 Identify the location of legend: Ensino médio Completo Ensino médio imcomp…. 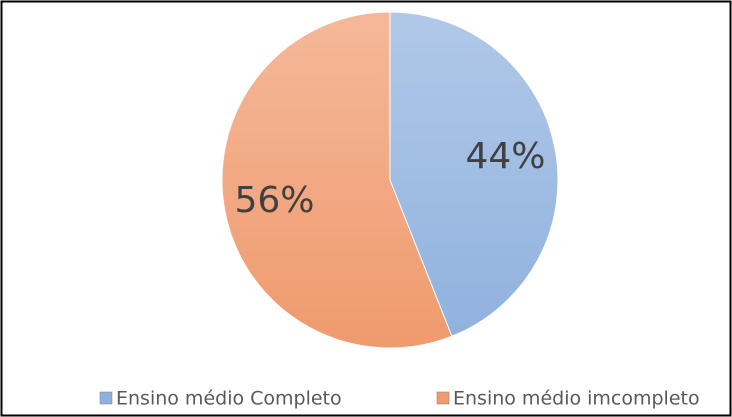
(399, 399).